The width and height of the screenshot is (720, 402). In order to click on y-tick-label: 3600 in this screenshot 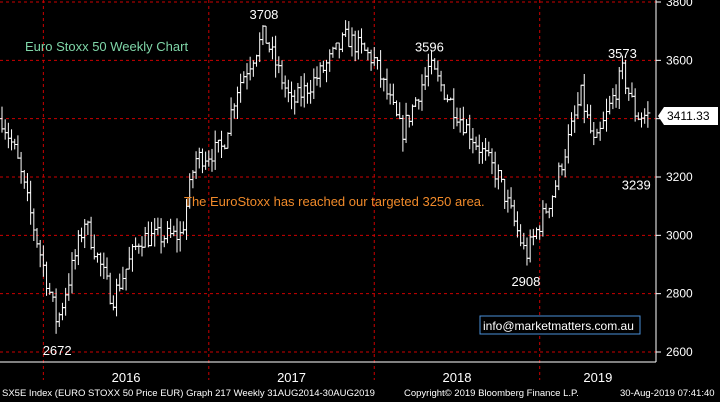, I will do `click(679, 60)`.